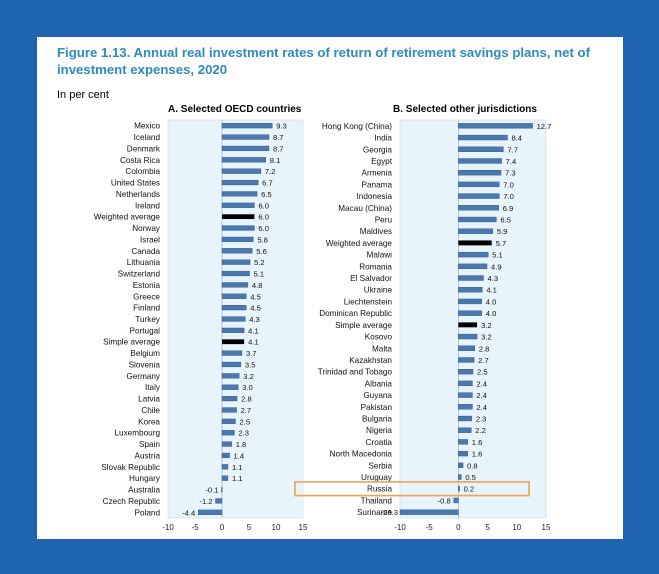 This screenshot has height=574, width=659. I want to click on x-tick-b-1: -5, so click(430, 527).